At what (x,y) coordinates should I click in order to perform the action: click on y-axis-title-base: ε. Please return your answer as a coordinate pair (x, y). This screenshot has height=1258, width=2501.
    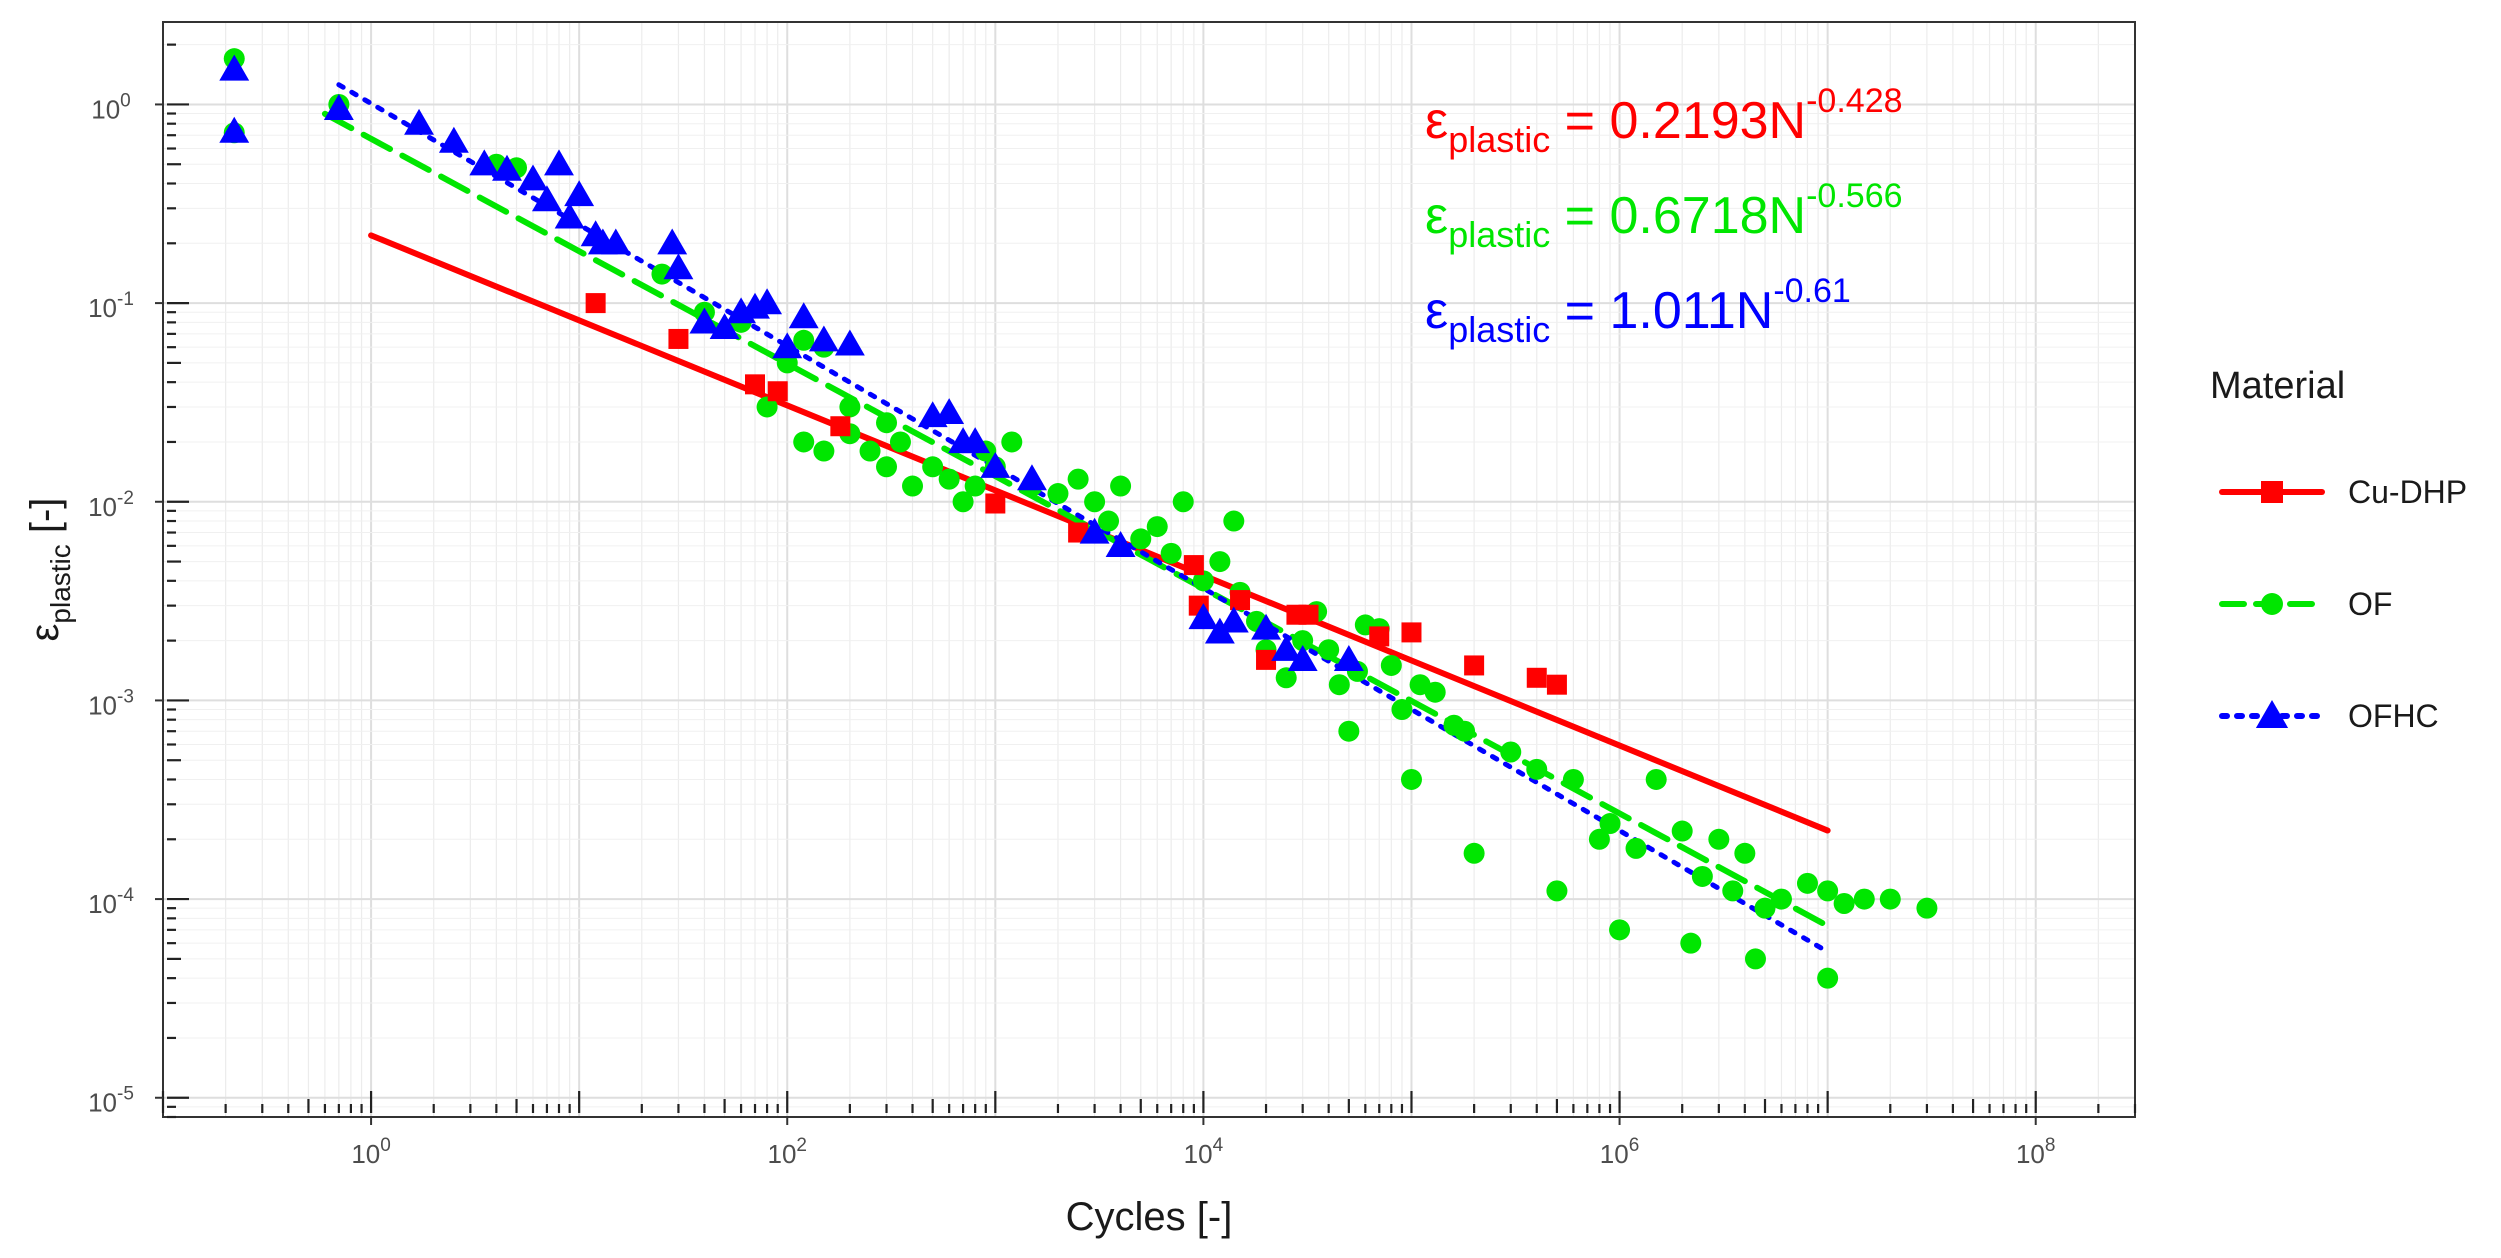
    Looking at the image, I should click on (45, 632).